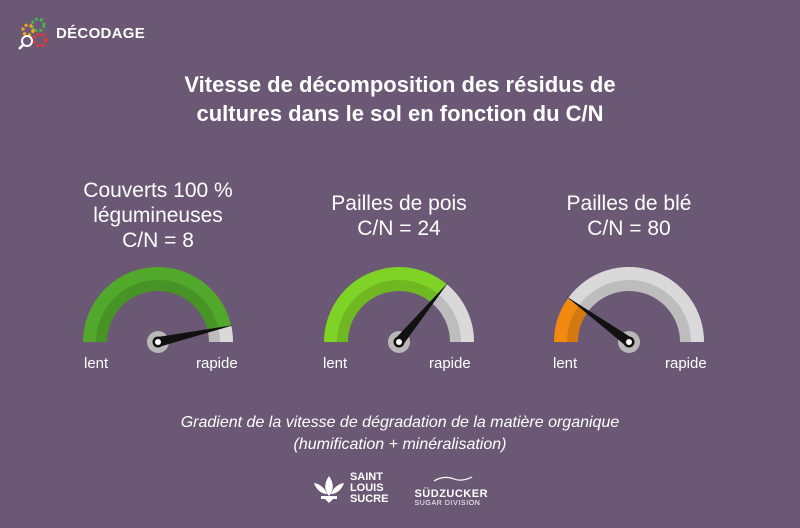 This screenshot has width=800, height=528. What do you see at coordinates (447, 503) in the screenshot?
I see `sz-sub: SUGAR DIVISION` at bounding box center [447, 503].